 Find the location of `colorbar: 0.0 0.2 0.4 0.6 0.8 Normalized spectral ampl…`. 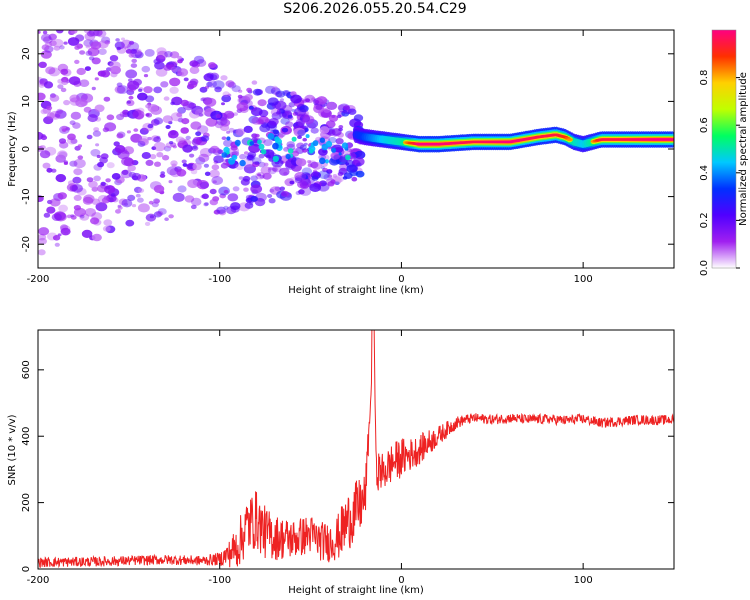

colorbar: 0.0 0.2 0.4 0.6 0.8 Normalized spectral ampl… is located at coordinates (724, 152).